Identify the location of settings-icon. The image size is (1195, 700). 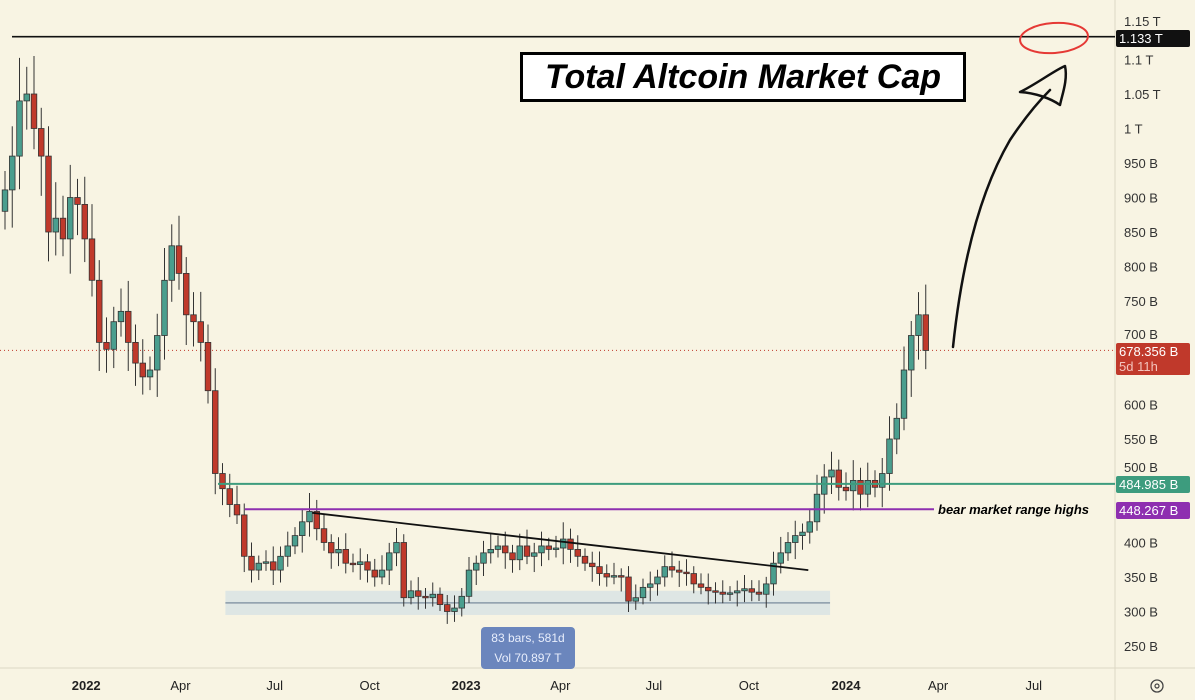
(1157, 686).